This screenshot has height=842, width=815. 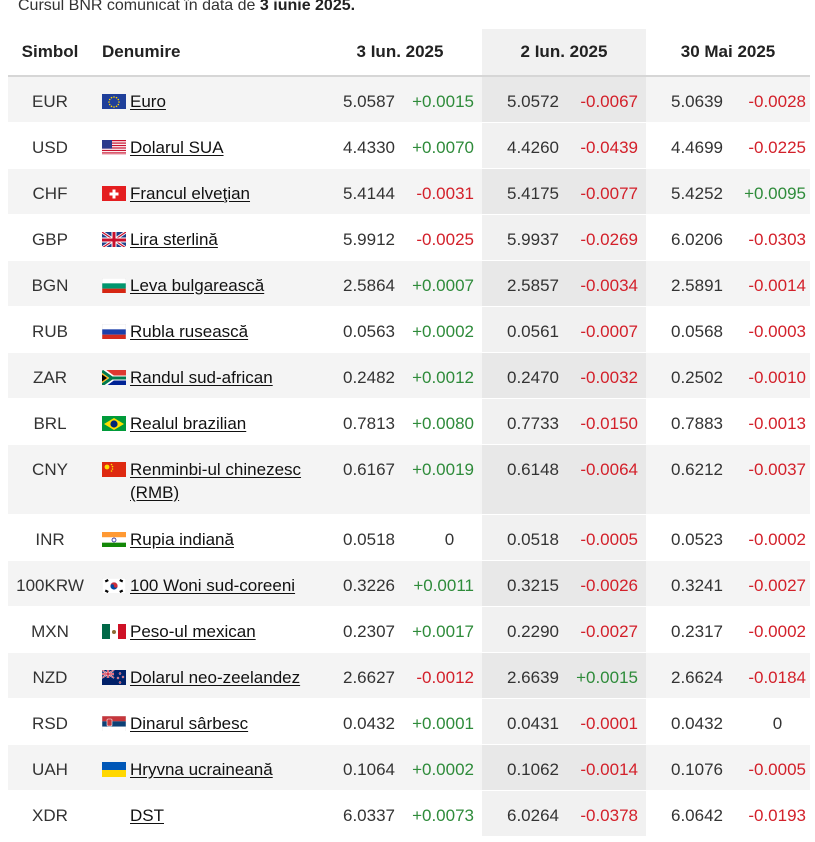 I want to click on currency-name-link: Euro, so click(x=148, y=101).